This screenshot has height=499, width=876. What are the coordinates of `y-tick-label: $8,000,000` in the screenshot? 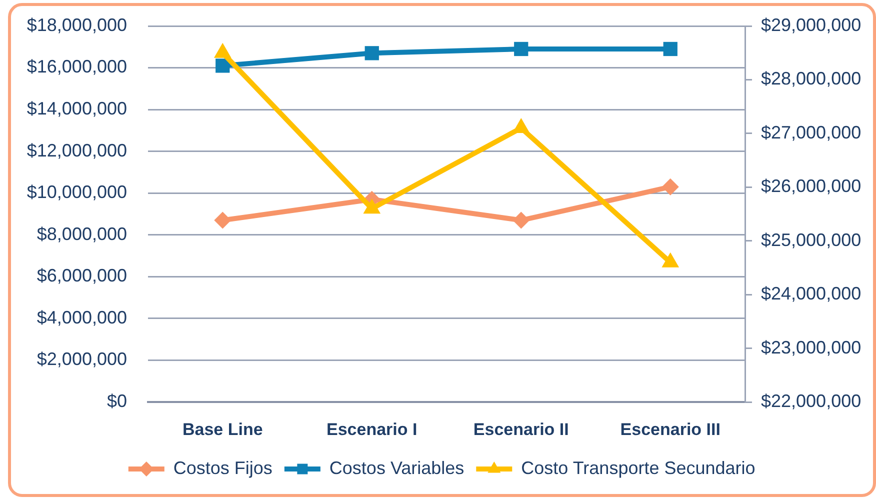 It's located at (81, 234).